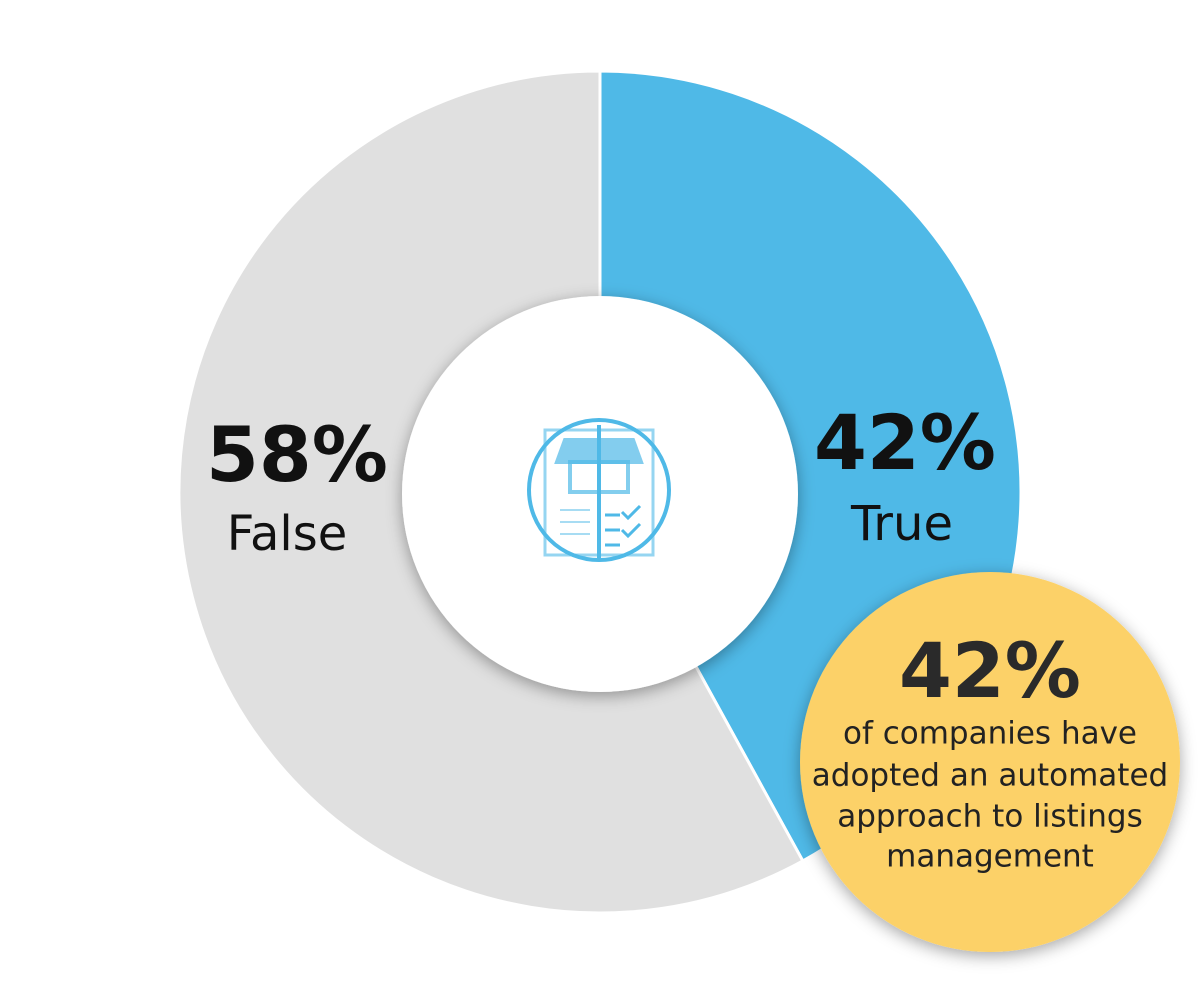  I want to click on category-label: False, so click(287, 534).